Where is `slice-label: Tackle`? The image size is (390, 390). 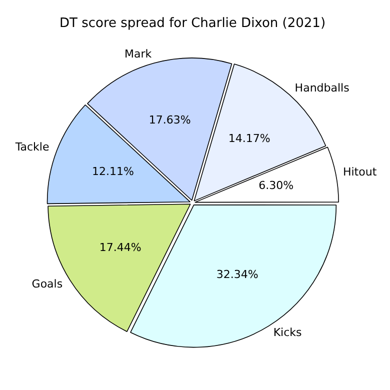
slice-label: Tackle is located at coordinates (32, 147).